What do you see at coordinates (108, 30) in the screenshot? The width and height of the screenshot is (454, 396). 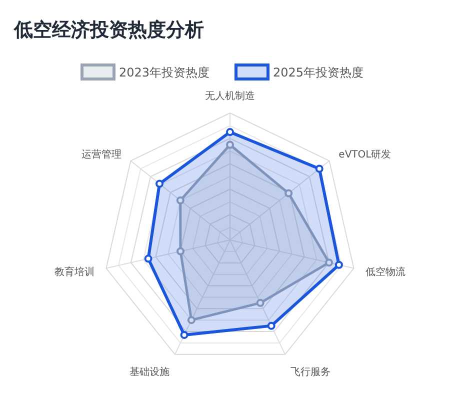 I see `chart-title: 低空经济投资热度分析` at bounding box center [108, 30].